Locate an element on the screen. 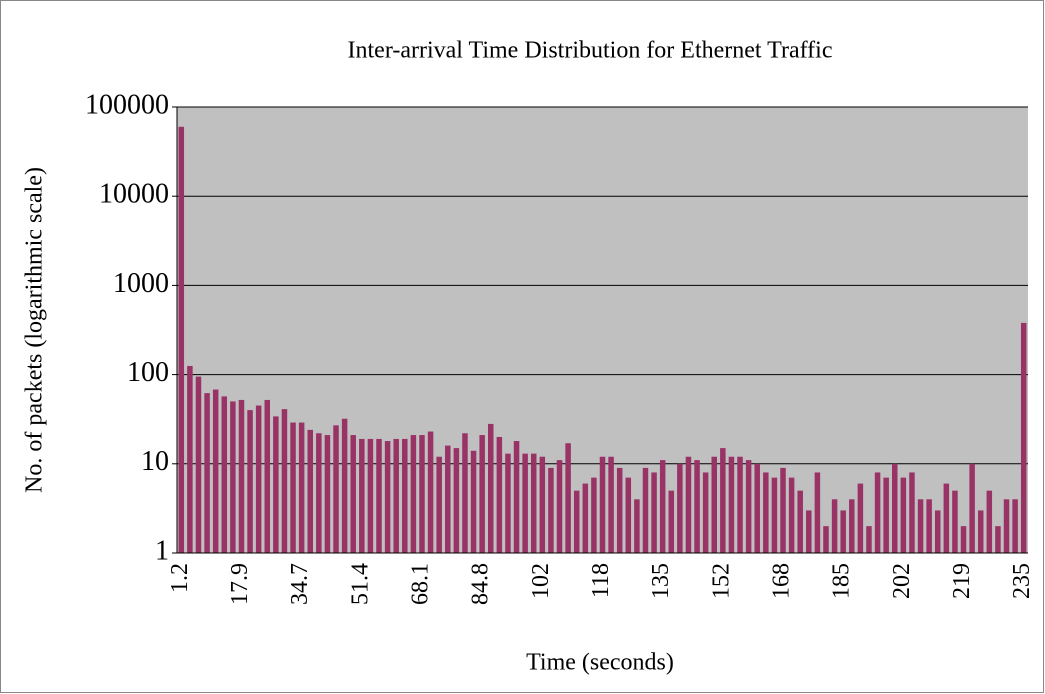  y-tick-label: 1000 is located at coordinates (141, 283).